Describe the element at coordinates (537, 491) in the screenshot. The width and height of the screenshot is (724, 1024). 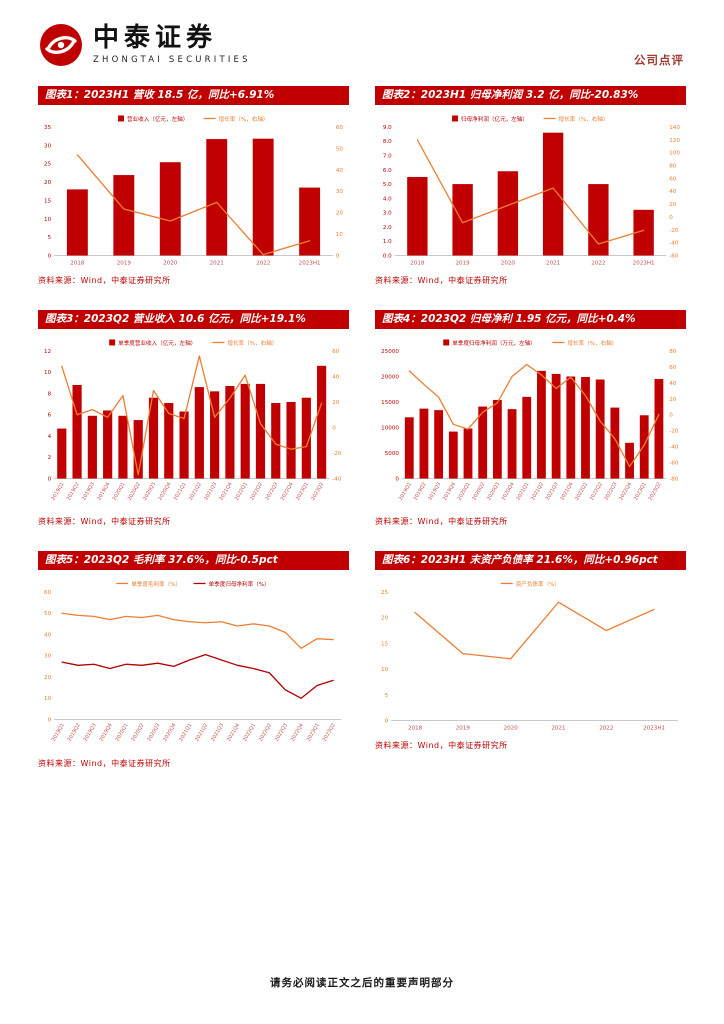
I see `svg-text: 2021Q2` at that location.